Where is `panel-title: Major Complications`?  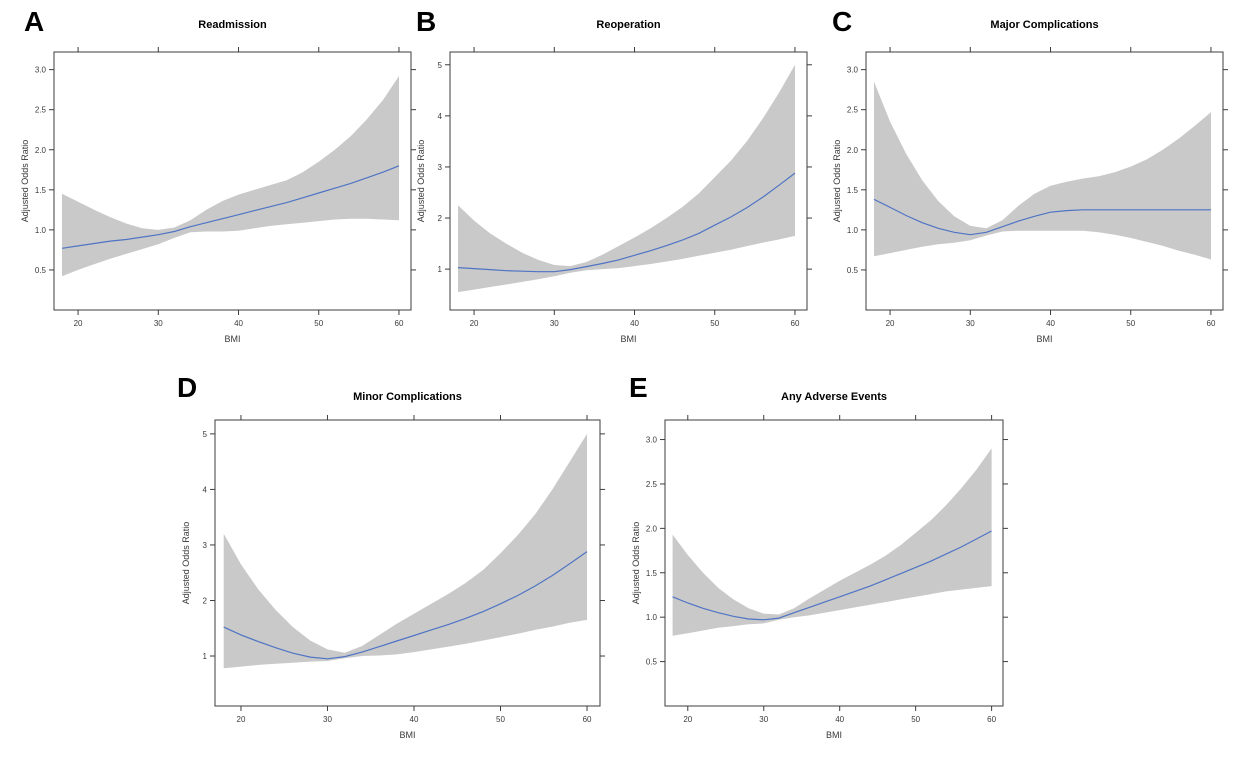 panel-title: Major Complications is located at coordinates (1044, 25).